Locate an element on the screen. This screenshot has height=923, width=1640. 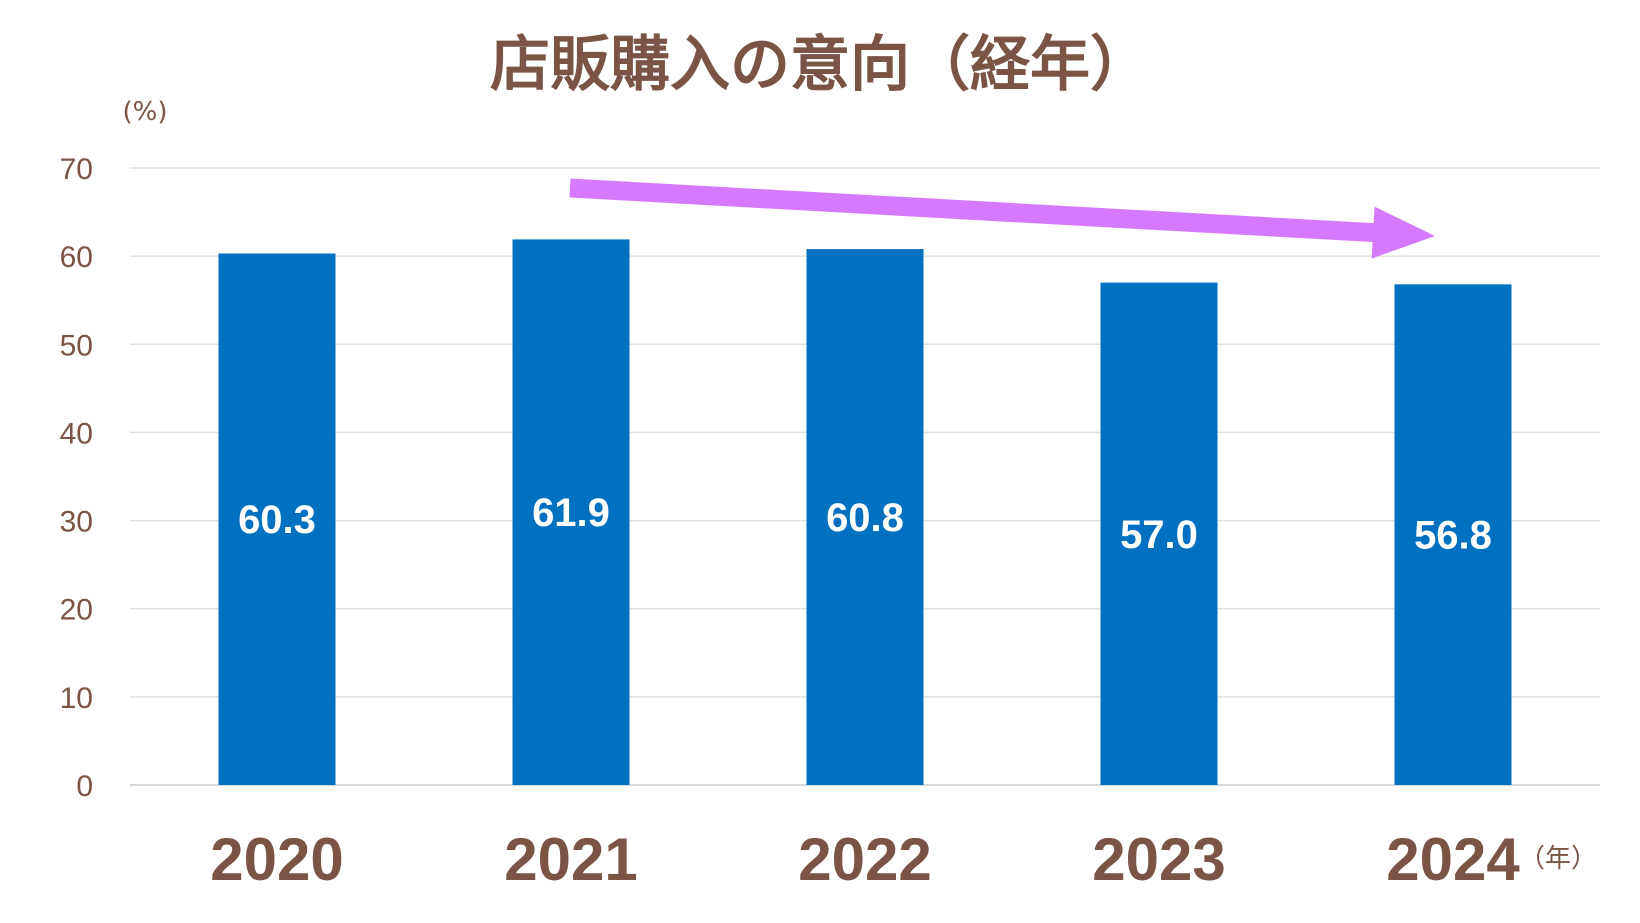
bar-value-labels: 60.3 61.9 60.8 57.0 56.8 is located at coordinates (865, 524).